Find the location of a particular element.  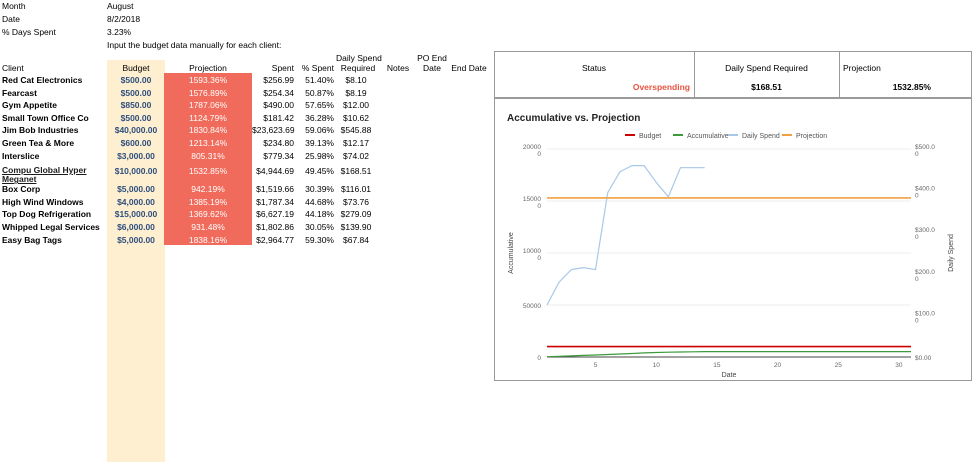

client-projection: 931.48% is located at coordinates (208, 227).